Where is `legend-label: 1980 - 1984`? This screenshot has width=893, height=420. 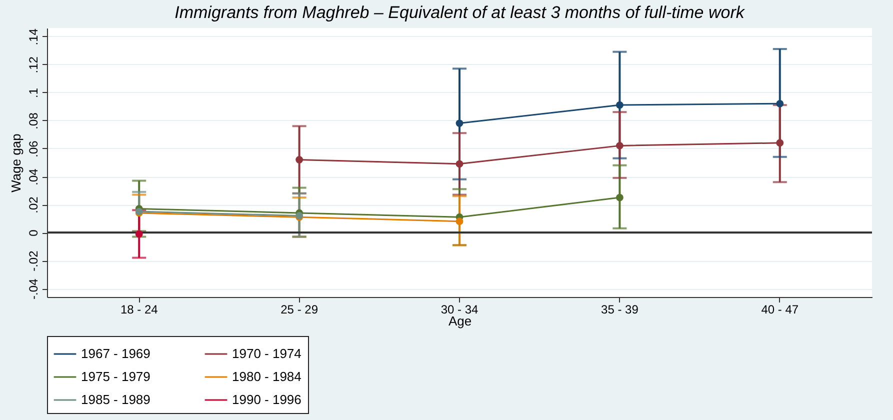 legend-label: 1980 - 1984 is located at coordinates (267, 376).